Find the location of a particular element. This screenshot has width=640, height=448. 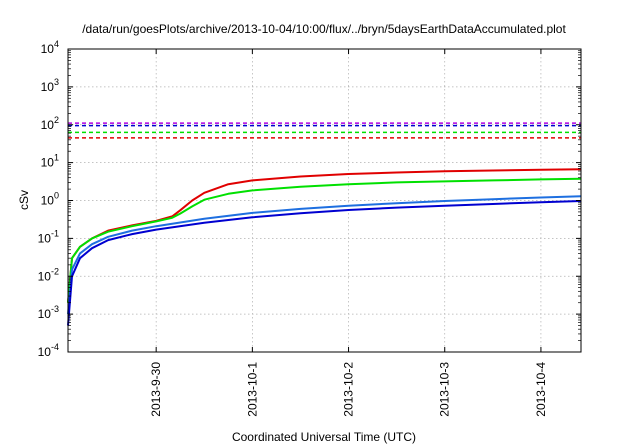

y-tick-label: 10¹ is located at coordinates (50, 161).